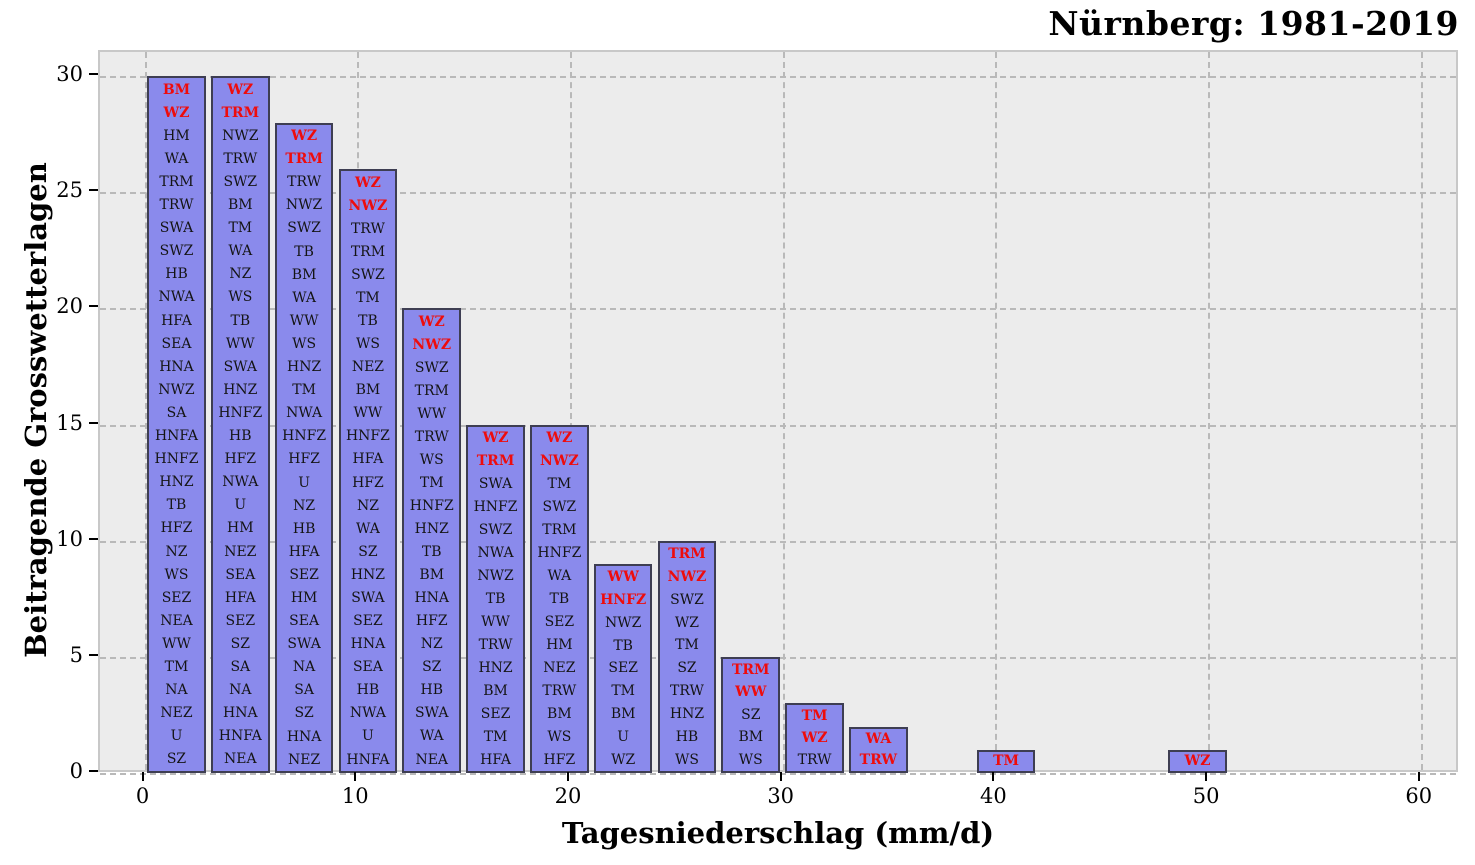 Image resolution: width=1475 pixels, height=865 pixels. Describe the element at coordinates (36, 410) in the screenshot. I see `y-axis-label: Beitragende Grosswetterlagen` at that location.